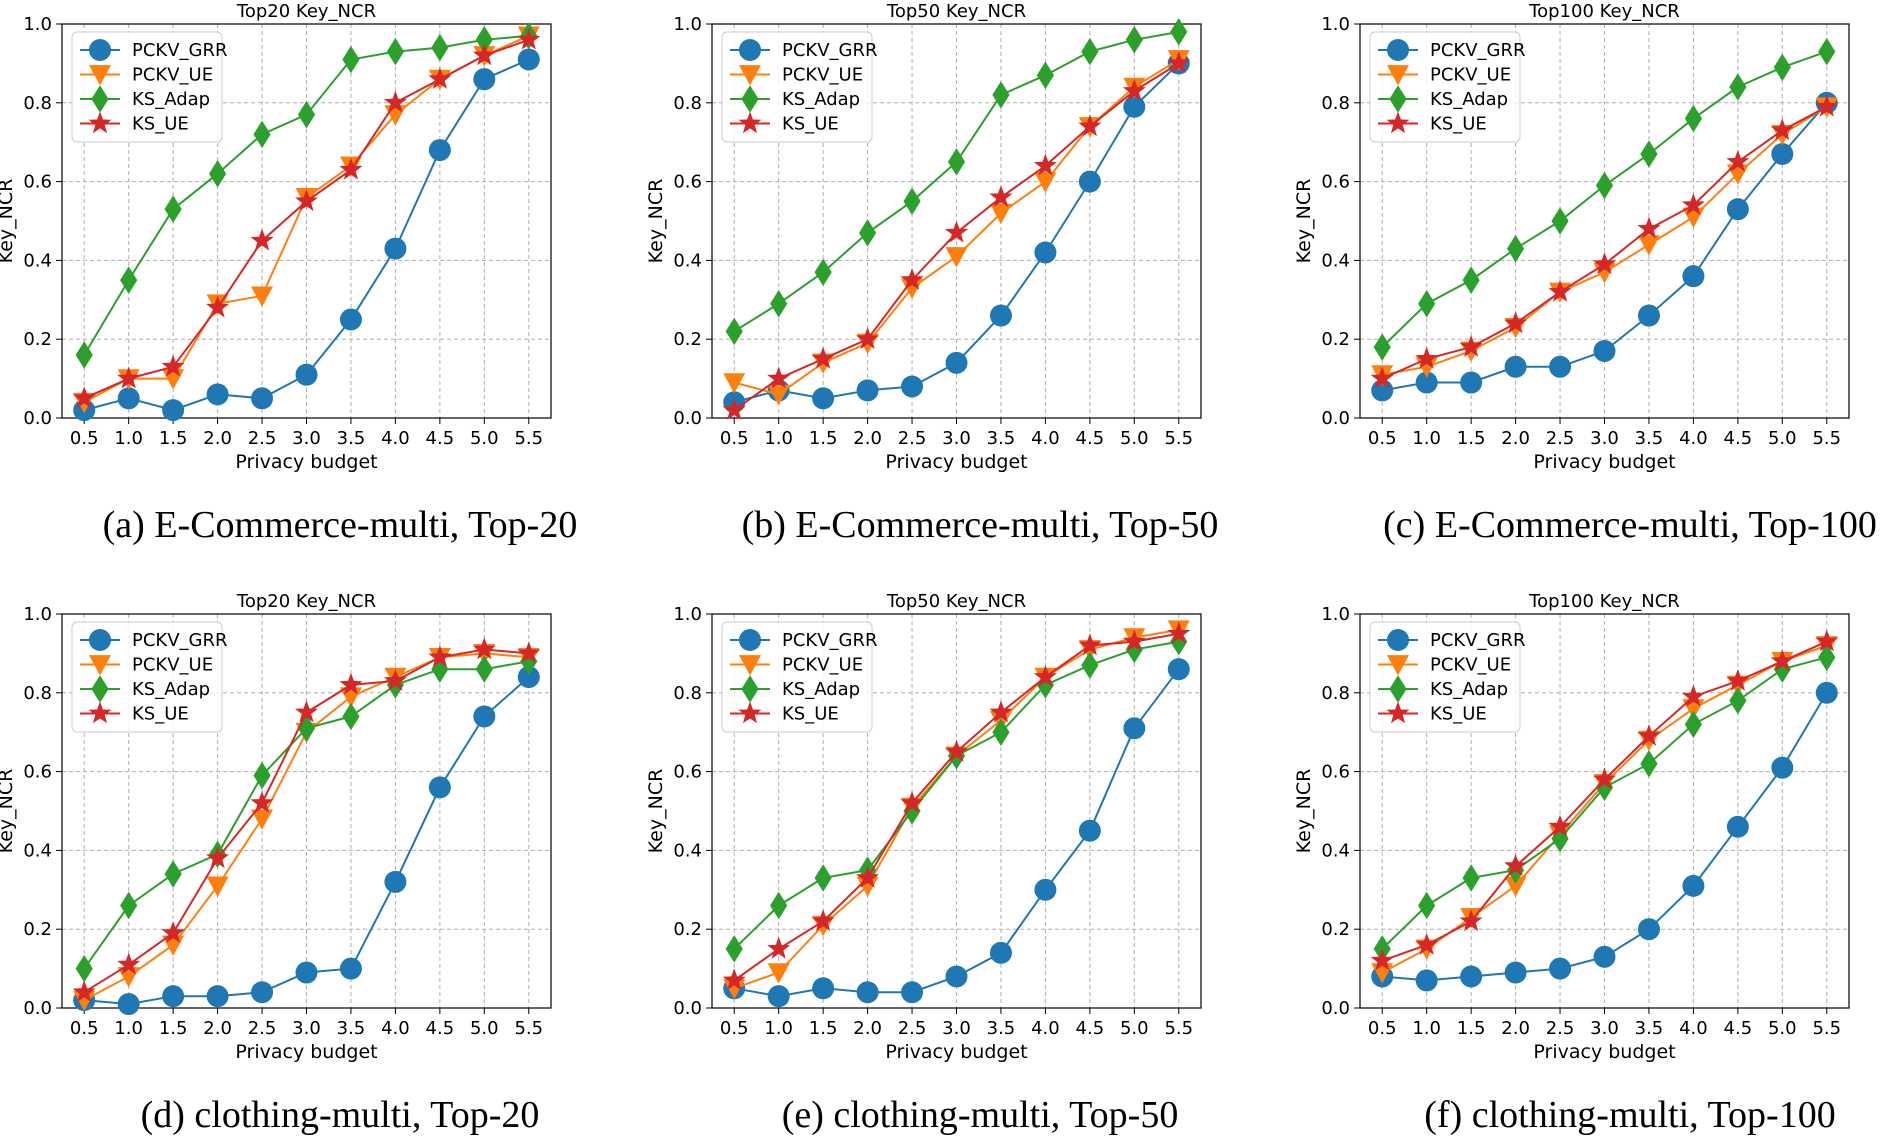 This screenshot has height=1143, width=1900. Describe the element at coordinates (687, 929) in the screenshot. I see `y-tick-label: 0.2` at that location.